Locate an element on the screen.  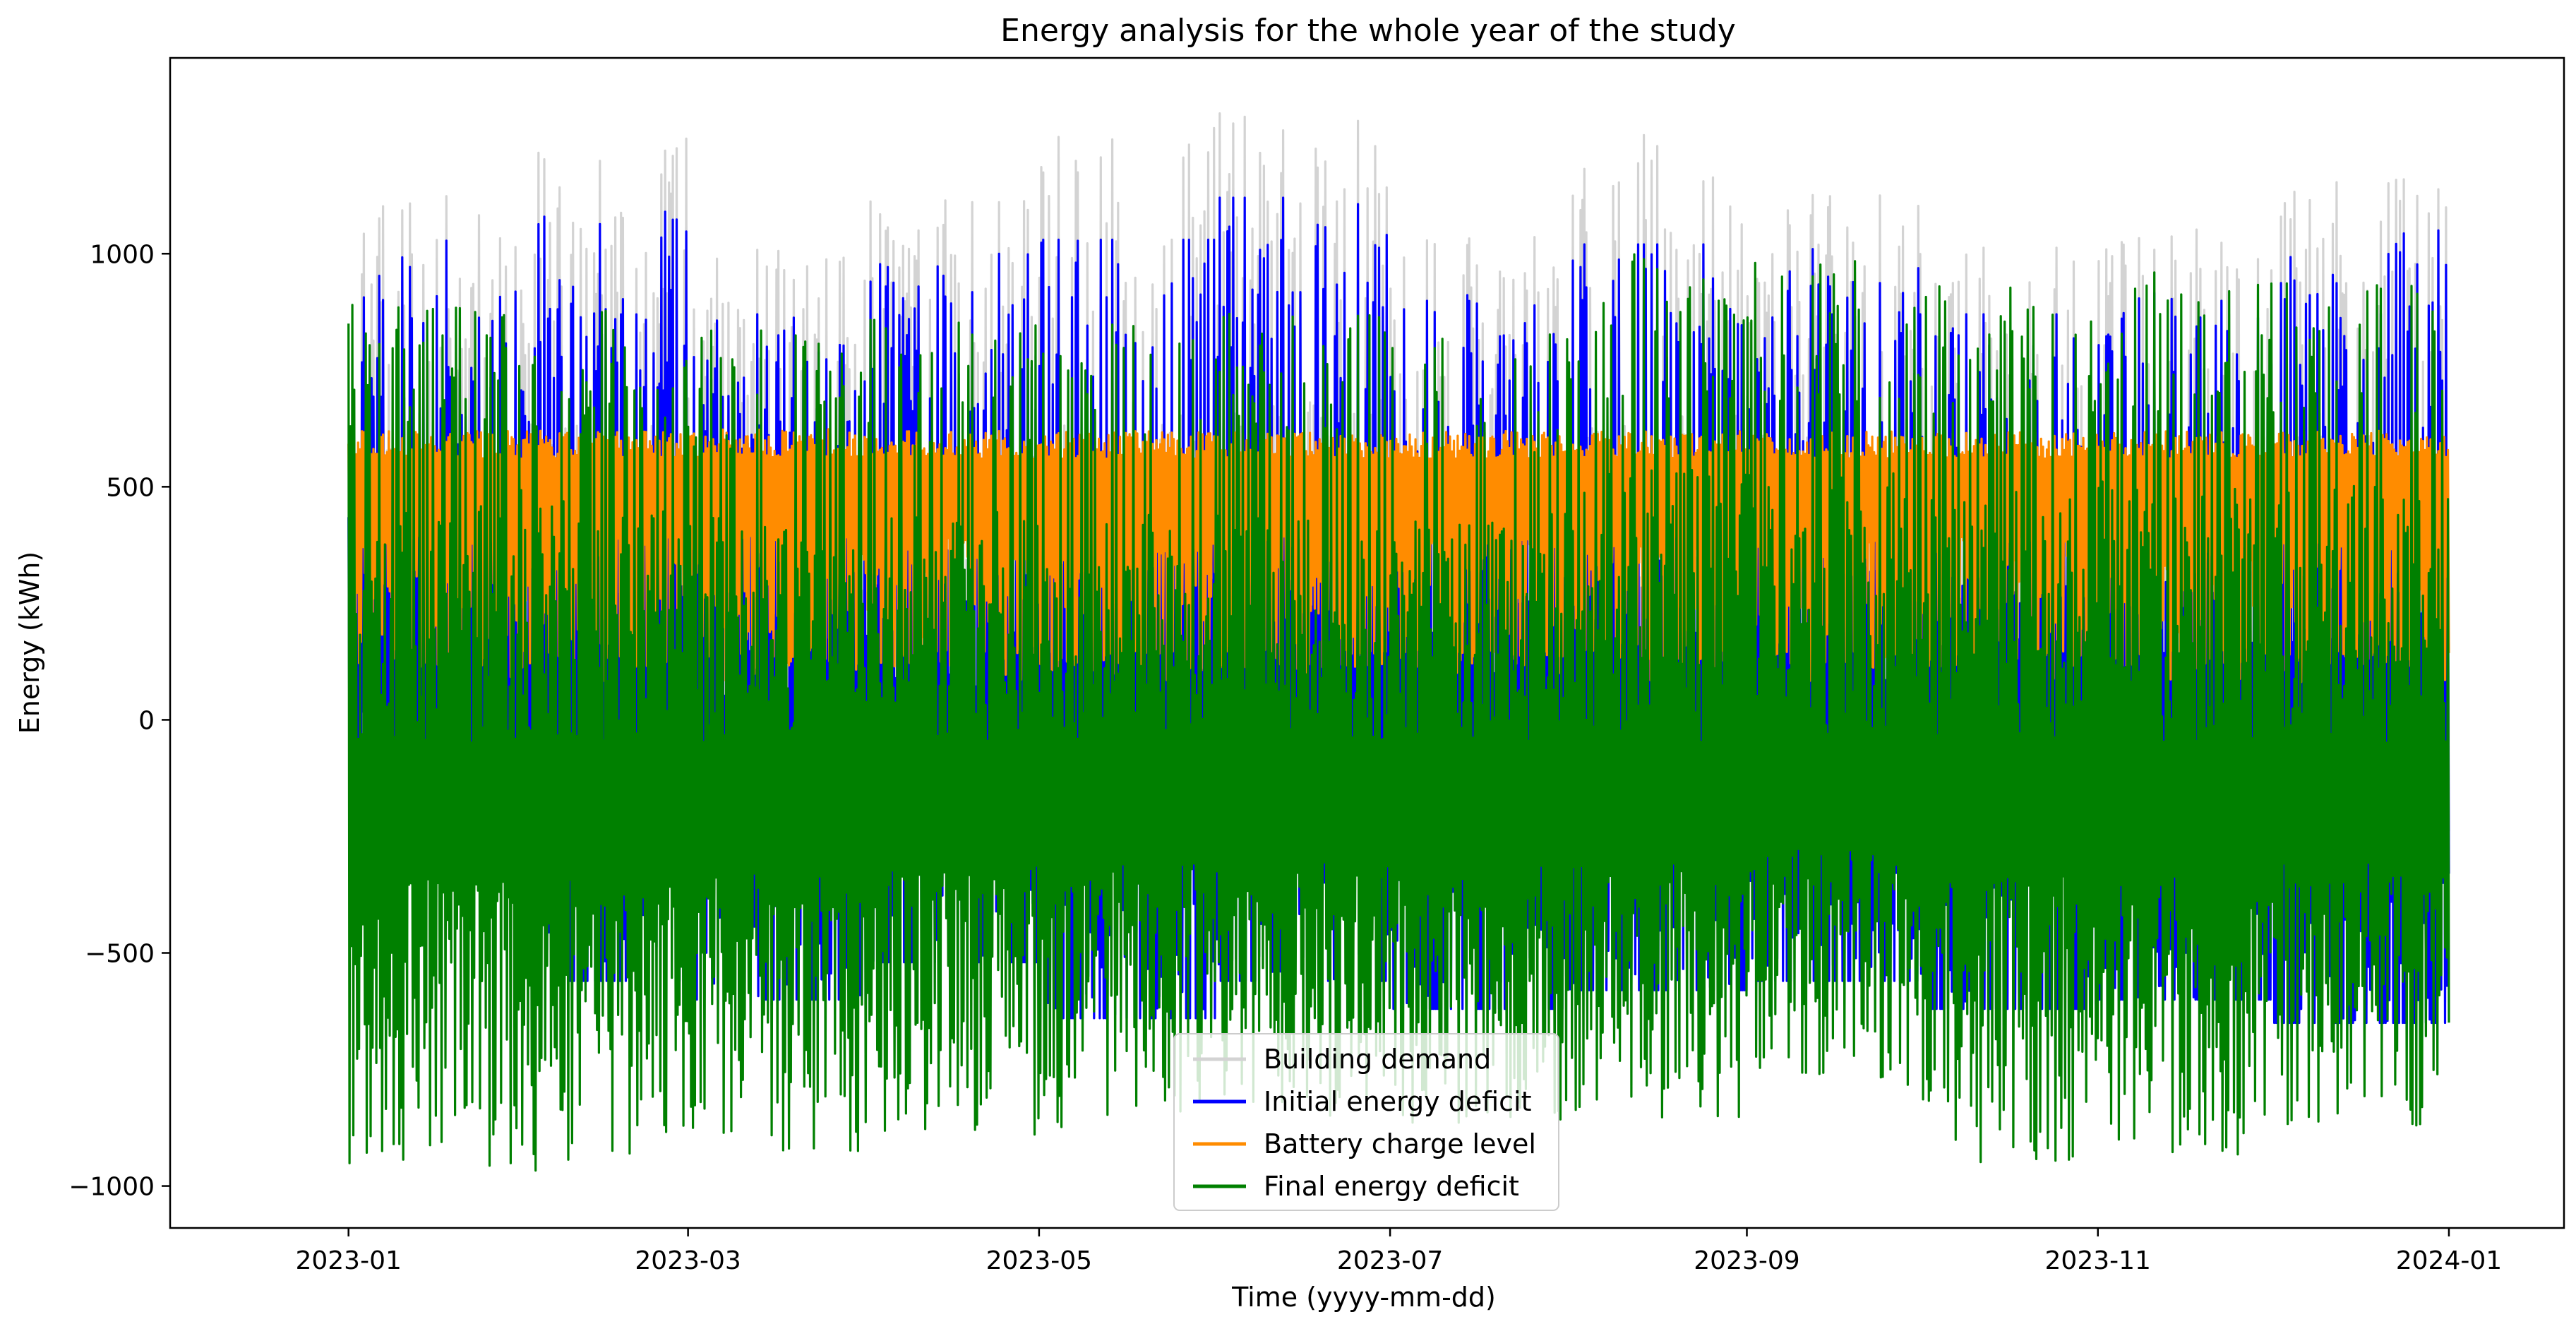
y-axis: 1000 500 0 −500 −1000 is located at coordinates (119, 721).